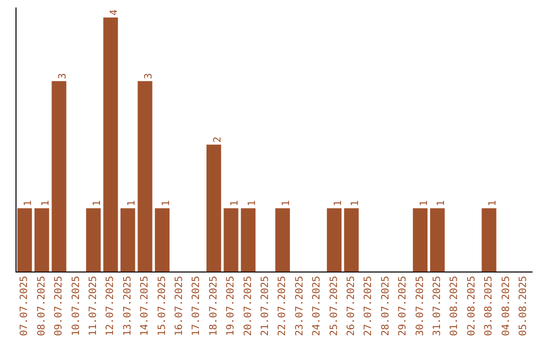 This screenshot has width=540, height=340. What do you see at coordinates (114, 13) in the screenshot?
I see `data-label: 4` at bounding box center [114, 13].